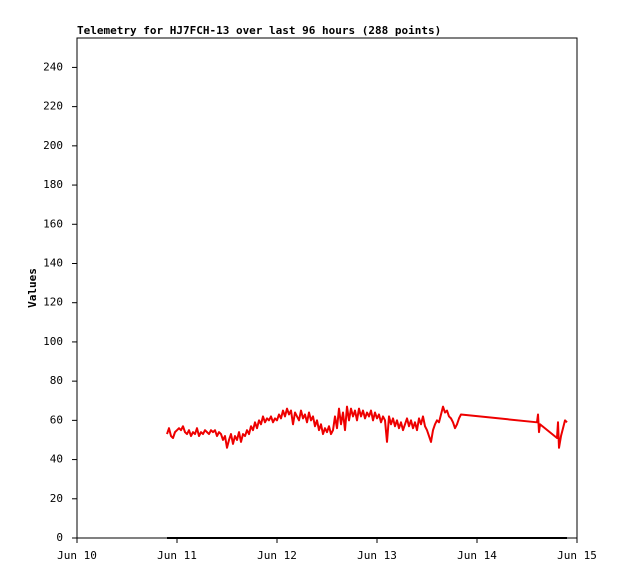 Image resolution: width=618 pixels, height=579 pixels. Describe the element at coordinates (53, 341) in the screenshot. I see `y-tick-label: 100` at that location.